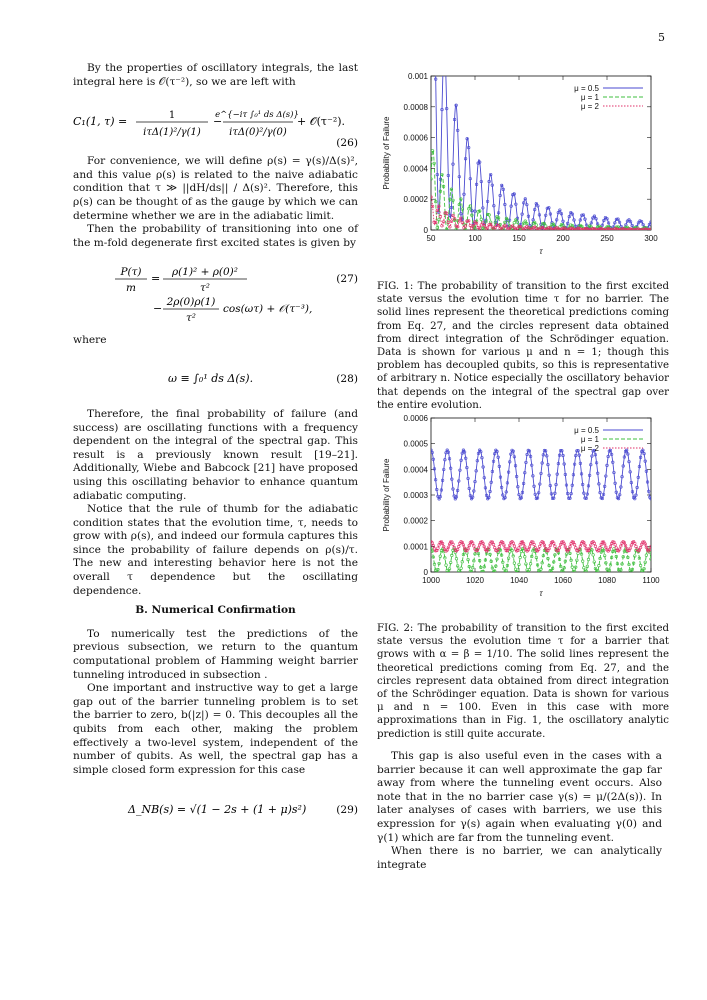  Describe the element at coordinates (590, 106) in the screenshot. I see `legend-label-2: μ = 2` at that location.